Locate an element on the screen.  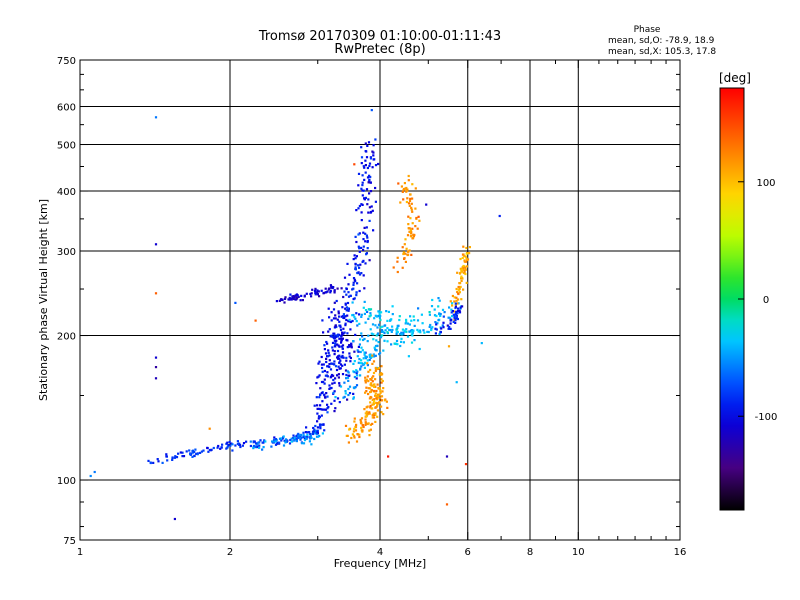
phase-stats-title: Phase is located at coordinates (647, 30).